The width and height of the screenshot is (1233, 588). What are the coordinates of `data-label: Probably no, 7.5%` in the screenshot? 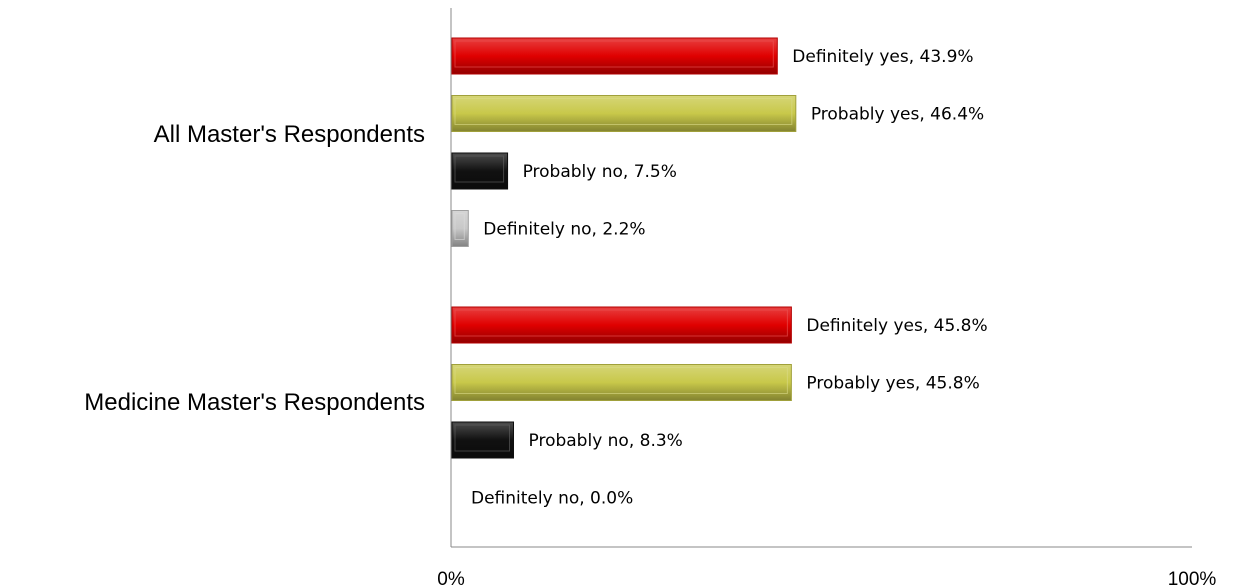 It's located at (600, 172).